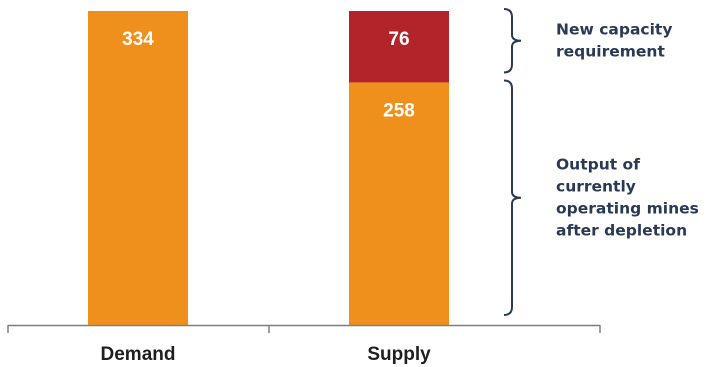 This screenshot has width=715, height=367. I want to click on annotation-line: requirement, so click(610, 52).